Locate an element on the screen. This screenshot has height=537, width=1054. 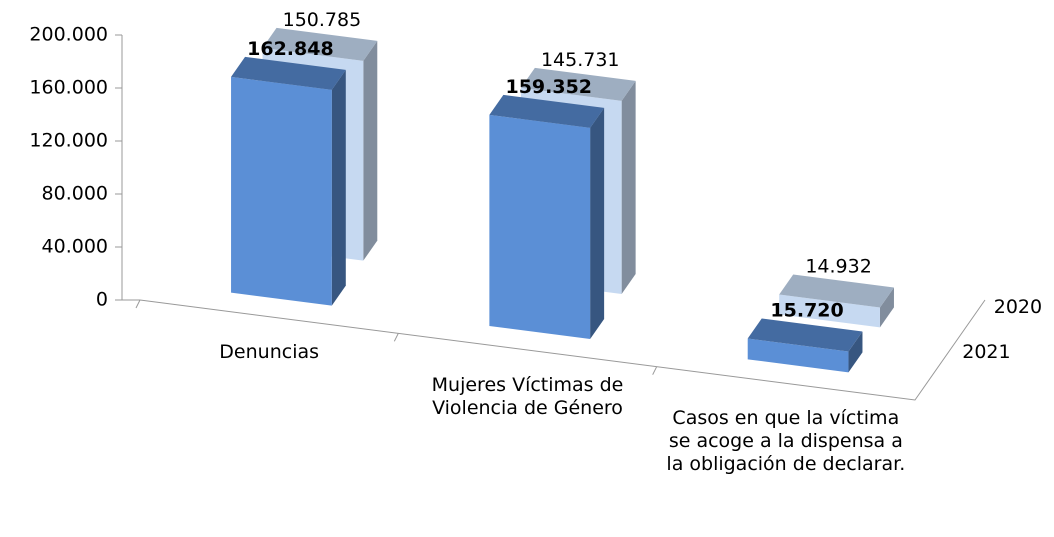
value-label: 14.932 is located at coordinates (838, 267).